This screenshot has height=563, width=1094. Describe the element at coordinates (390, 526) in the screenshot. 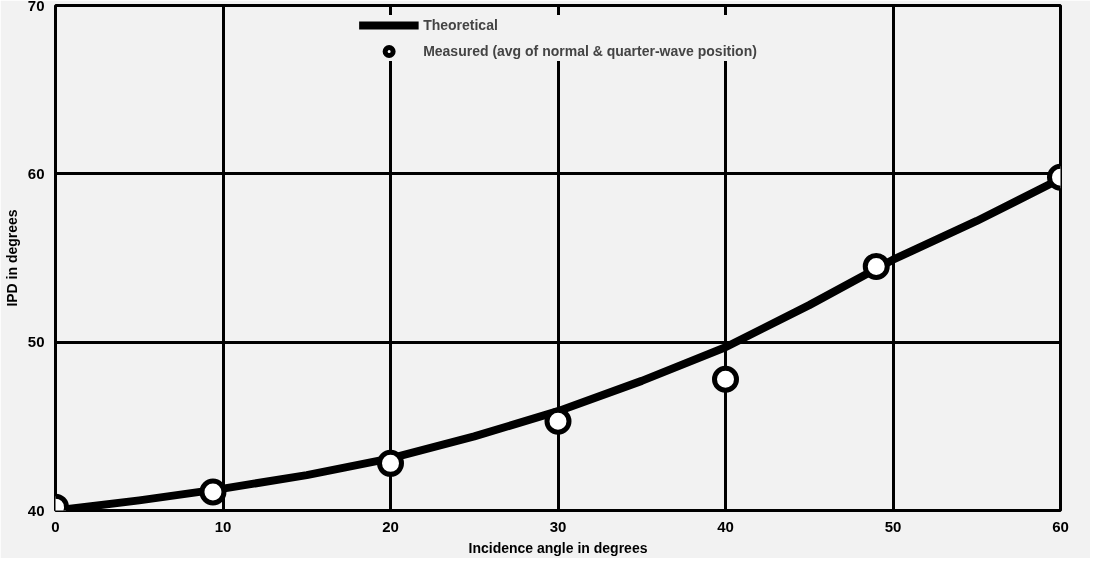

I see `x-tick-label: 20` at that location.